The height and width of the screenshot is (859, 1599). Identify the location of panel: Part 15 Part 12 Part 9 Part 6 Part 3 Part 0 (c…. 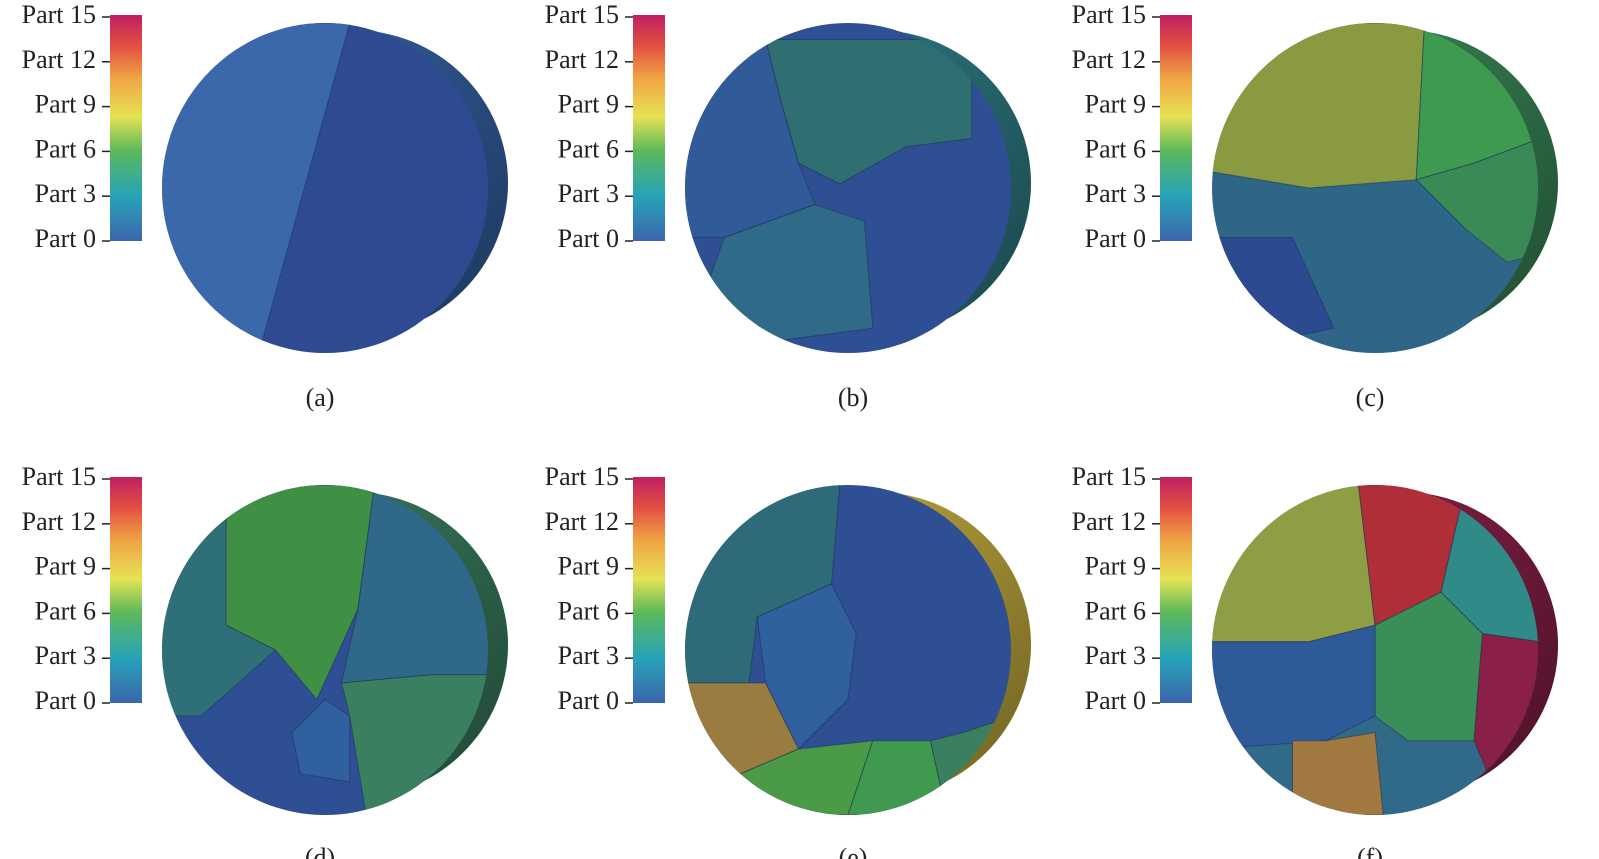
(1315, 206).